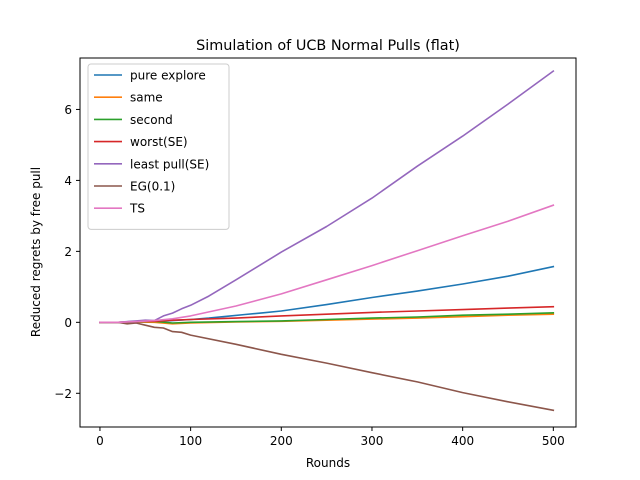  I want to click on x-tick-label: 400, so click(462, 441).